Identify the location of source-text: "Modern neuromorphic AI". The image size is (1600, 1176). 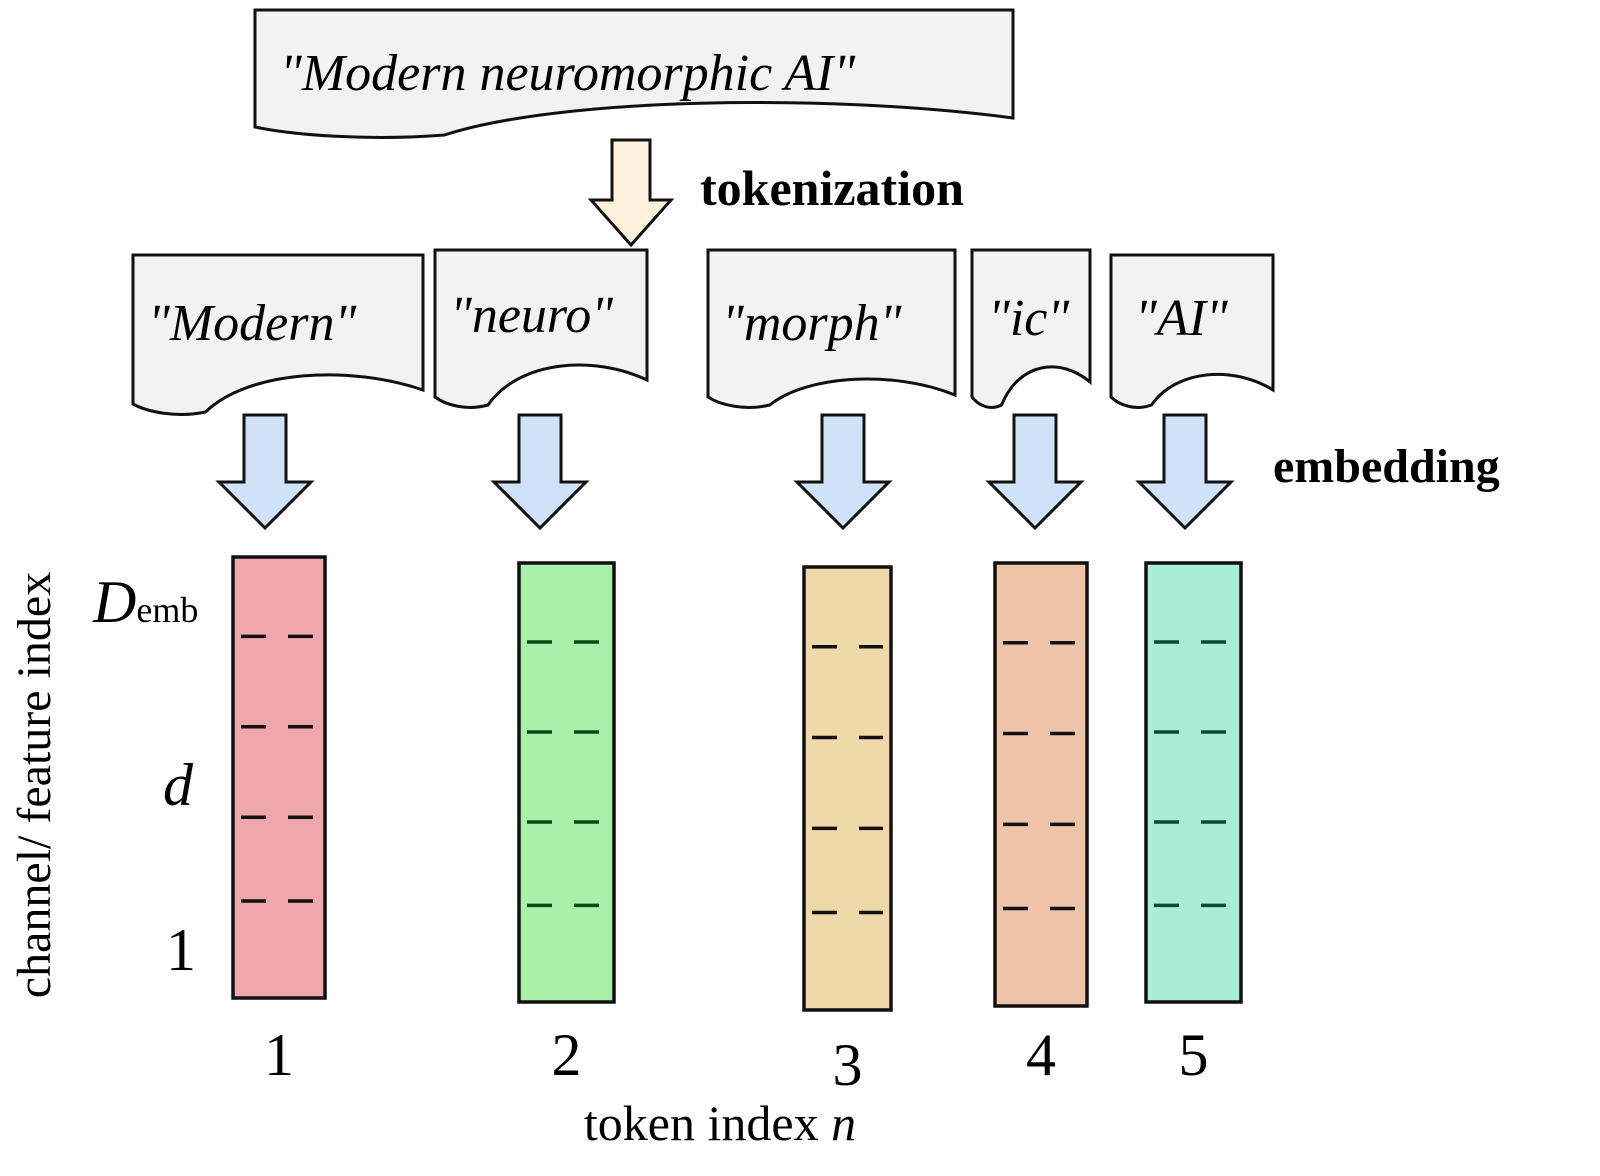
(568, 73).